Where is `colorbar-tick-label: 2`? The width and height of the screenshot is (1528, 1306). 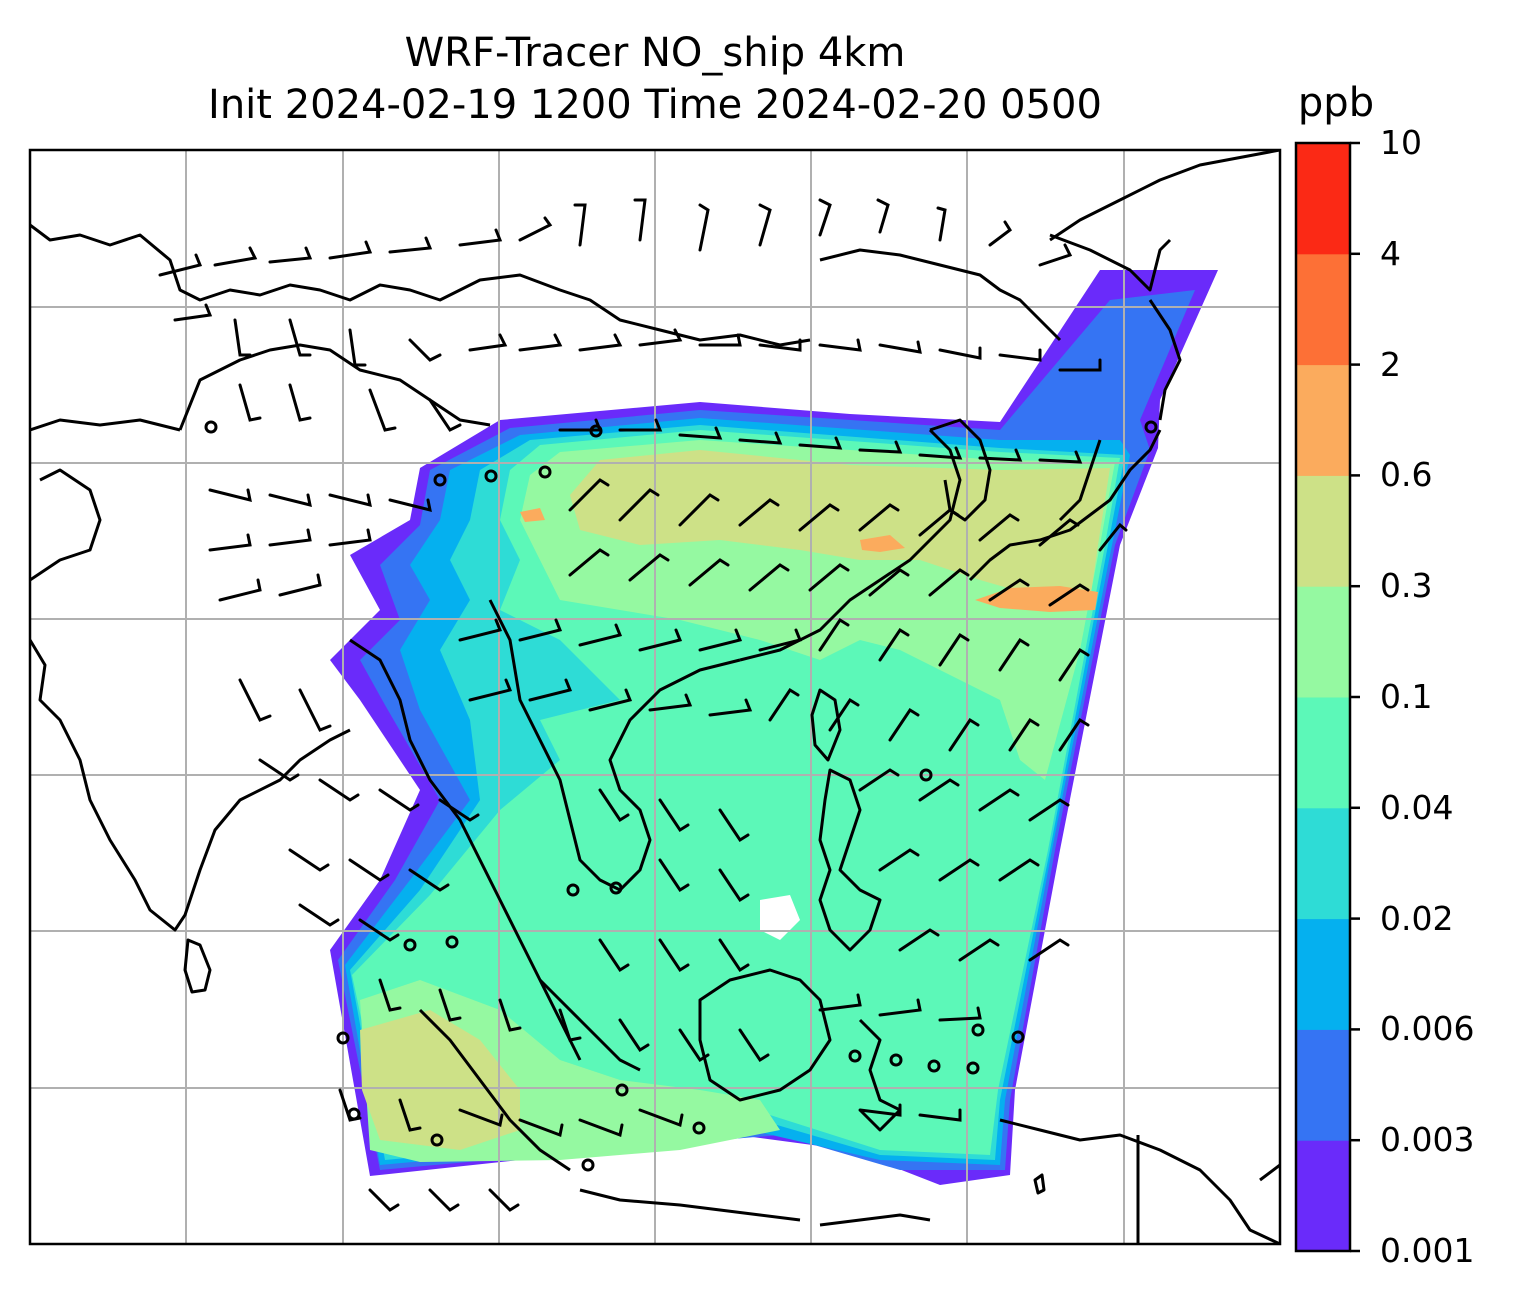 colorbar-tick-label: 2 is located at coordinates (1390, 364).